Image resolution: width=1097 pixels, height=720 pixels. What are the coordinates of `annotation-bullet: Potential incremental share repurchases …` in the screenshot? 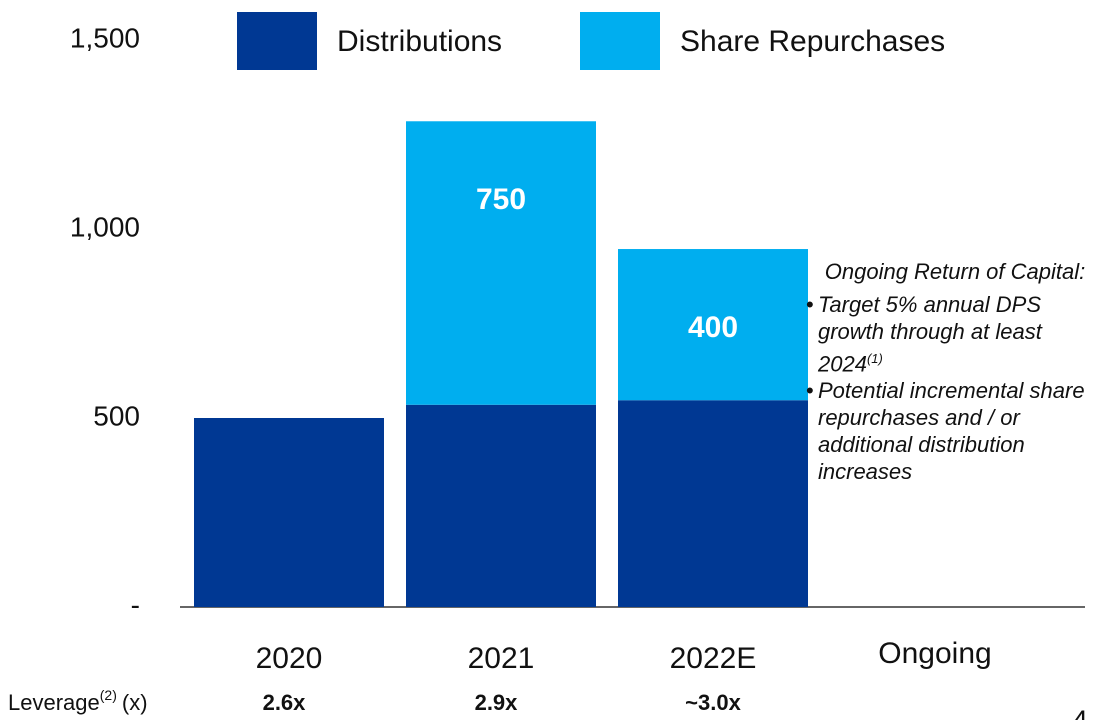 It's located at (948, 431).